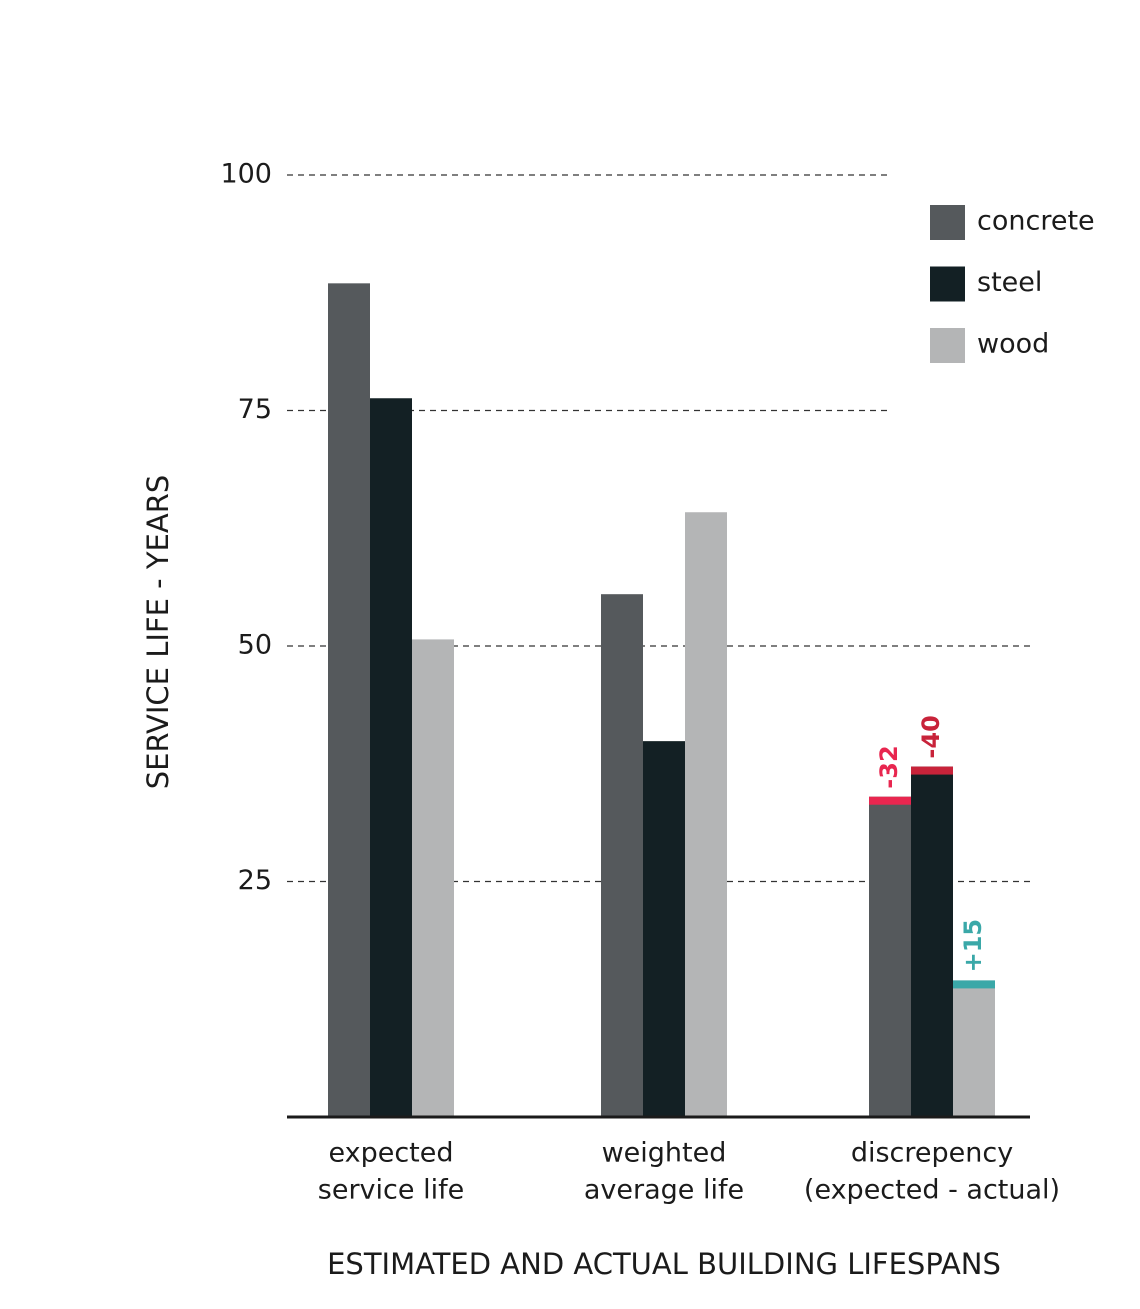 The height and width of the screenshot is (1309, 1140). What do you see at coordinates (932, 1153) in the screenshot?
I see `x-tick-label: discrepency` at bounding box center [932, 1153].